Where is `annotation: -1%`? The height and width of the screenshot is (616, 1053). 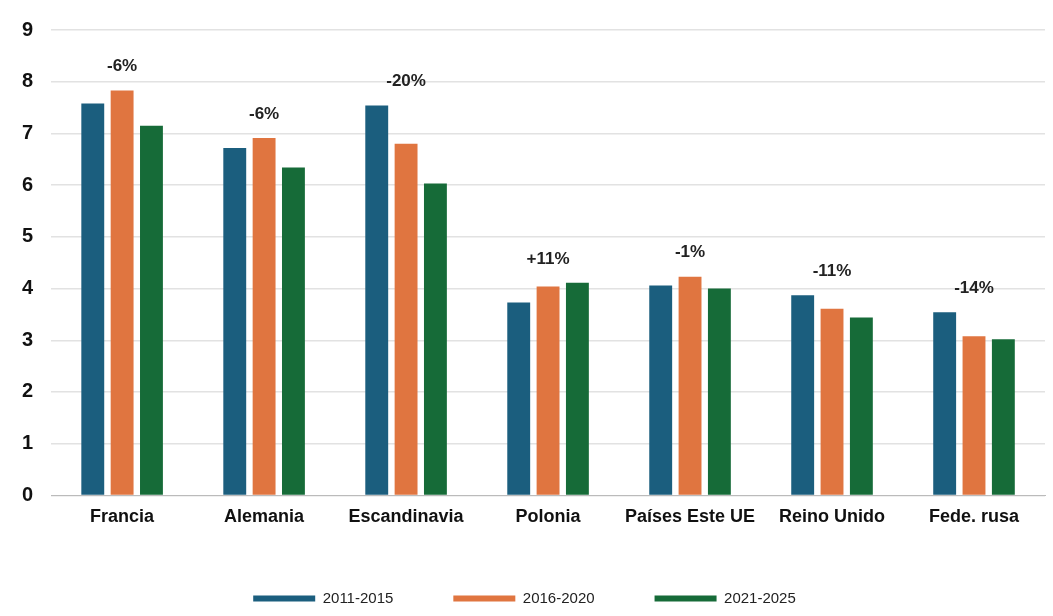
annotation: -1% is located at coordinates (690, 252).